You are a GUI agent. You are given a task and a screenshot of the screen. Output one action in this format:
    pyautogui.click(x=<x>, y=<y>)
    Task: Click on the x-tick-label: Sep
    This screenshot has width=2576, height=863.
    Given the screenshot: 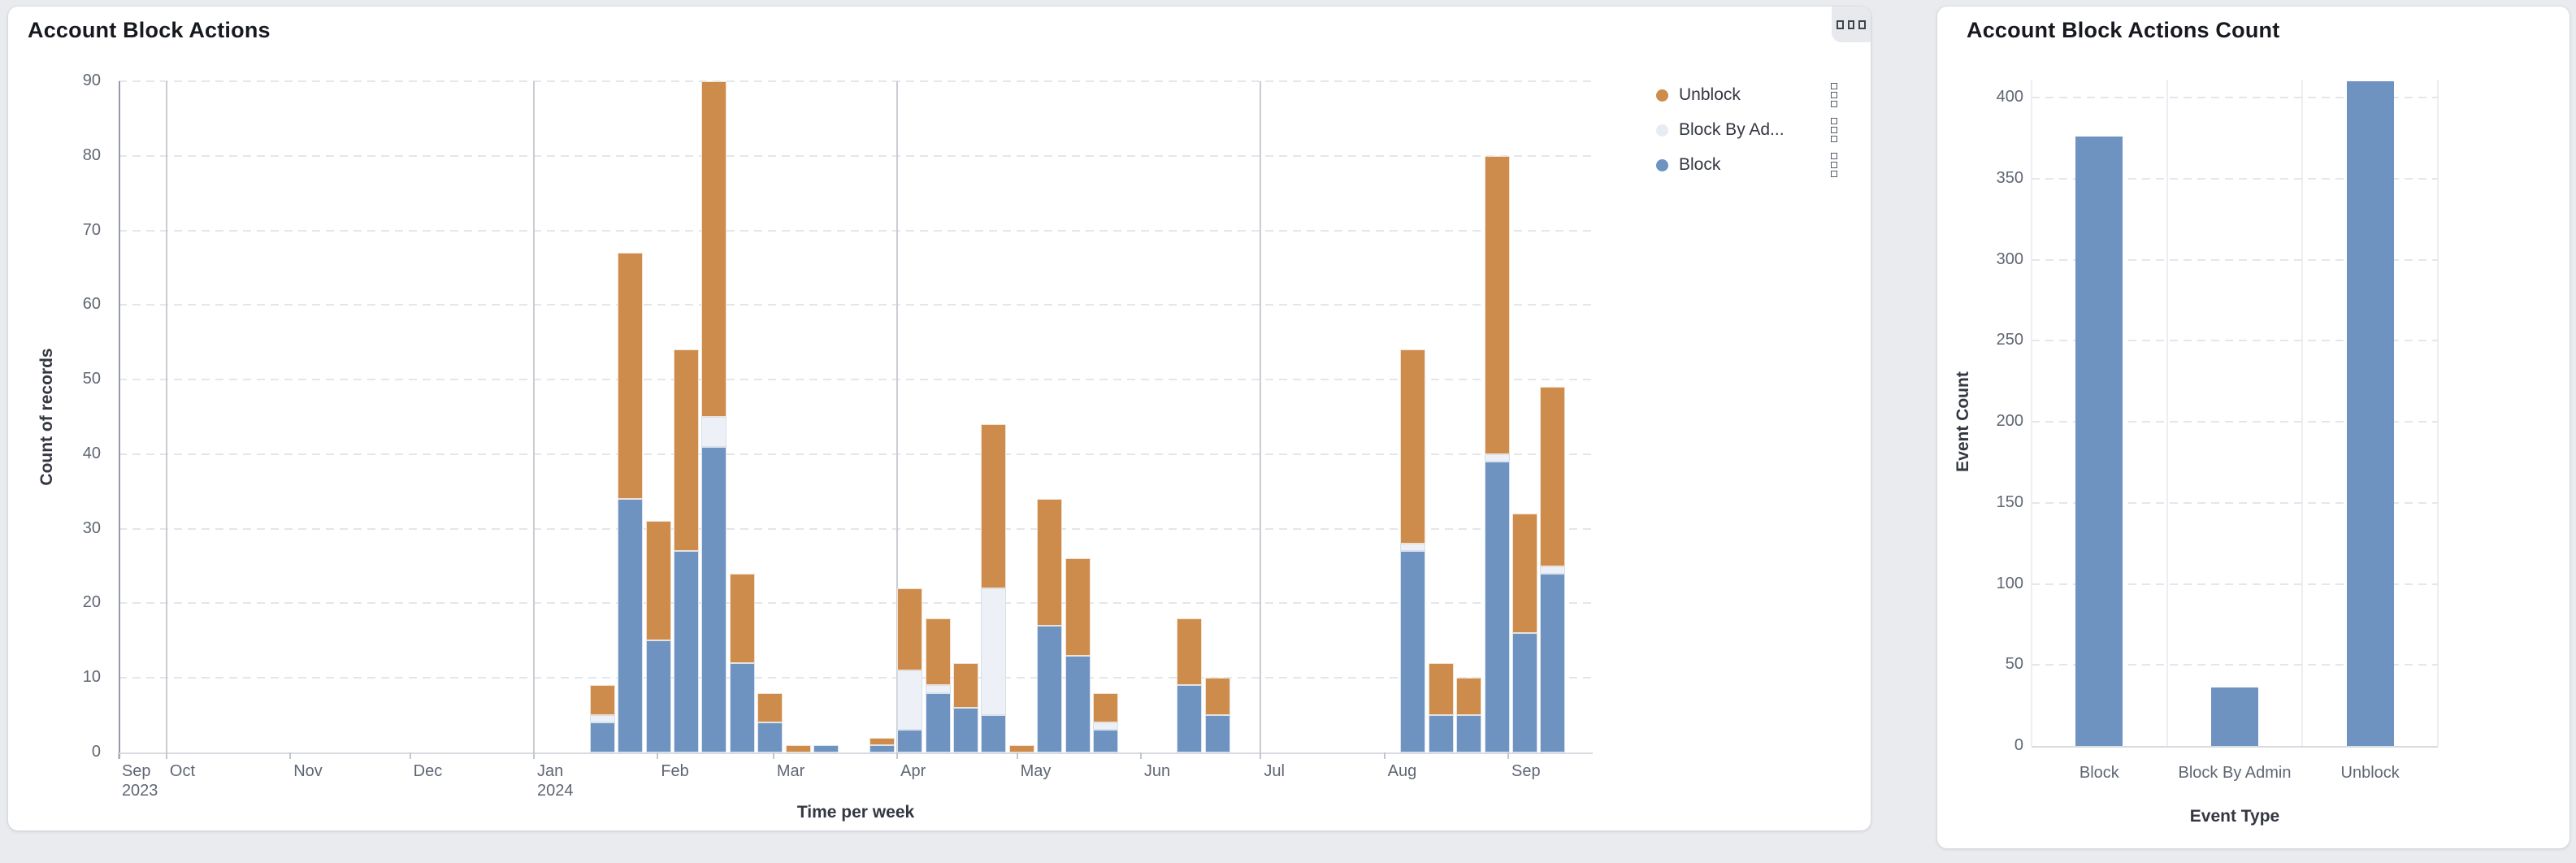 What is the action you would take?
    pyautogui.click(x=136, y=771)
    